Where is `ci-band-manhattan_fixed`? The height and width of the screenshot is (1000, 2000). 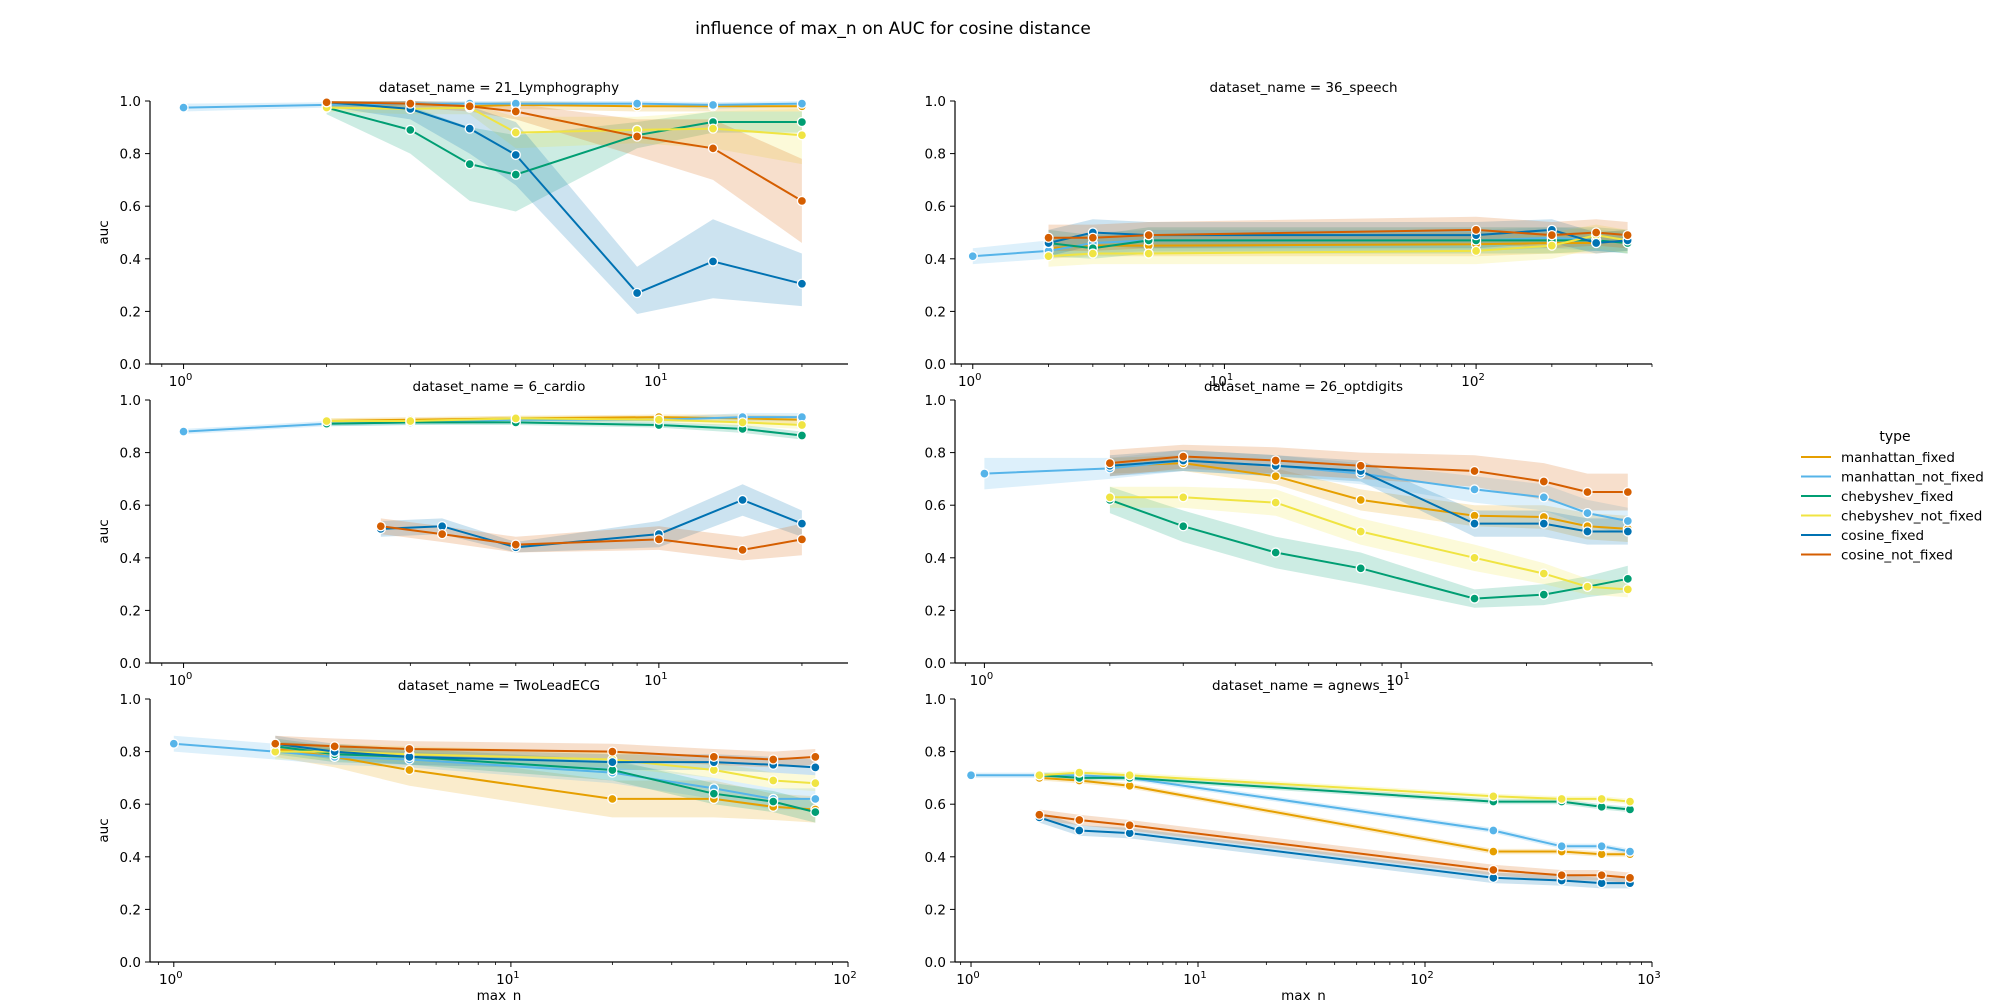
ci-band-manhattan_fixed is located at coordinates (1368, 498).